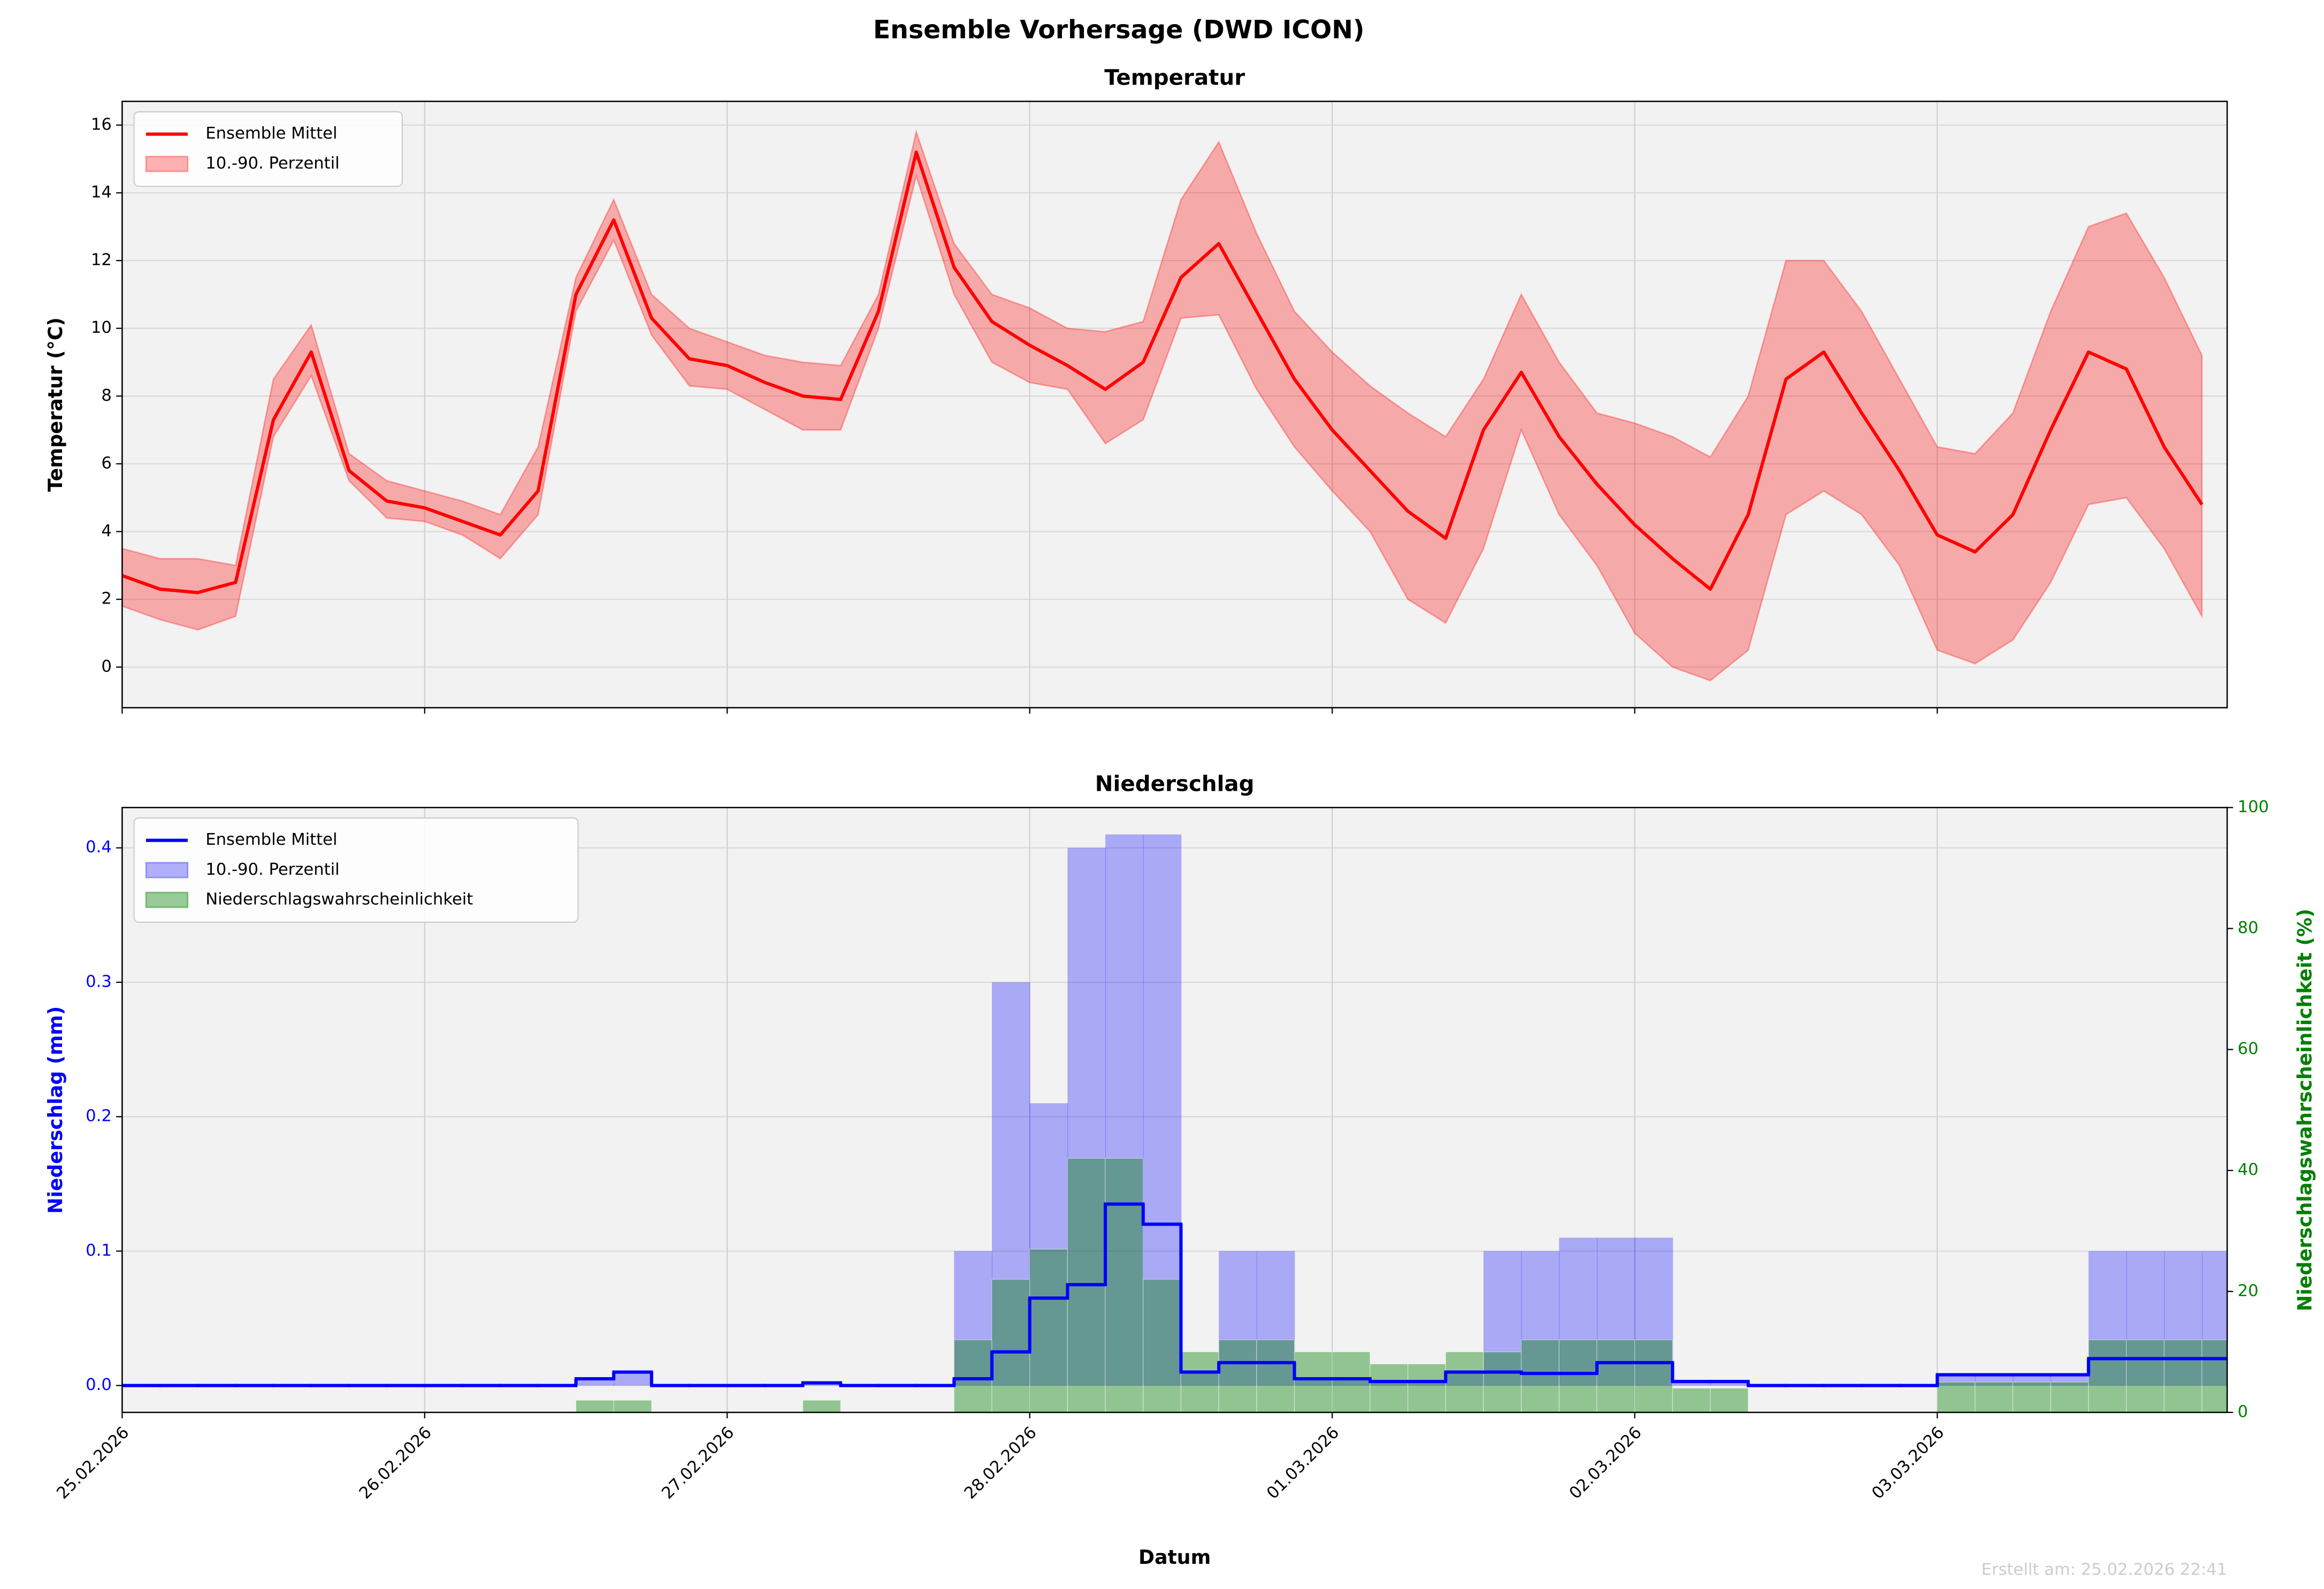 The image size is (2324, 1589). Describe the element at coordinates (107, 463) in the screenshot. I see `y-tick-label: 6` at that location.